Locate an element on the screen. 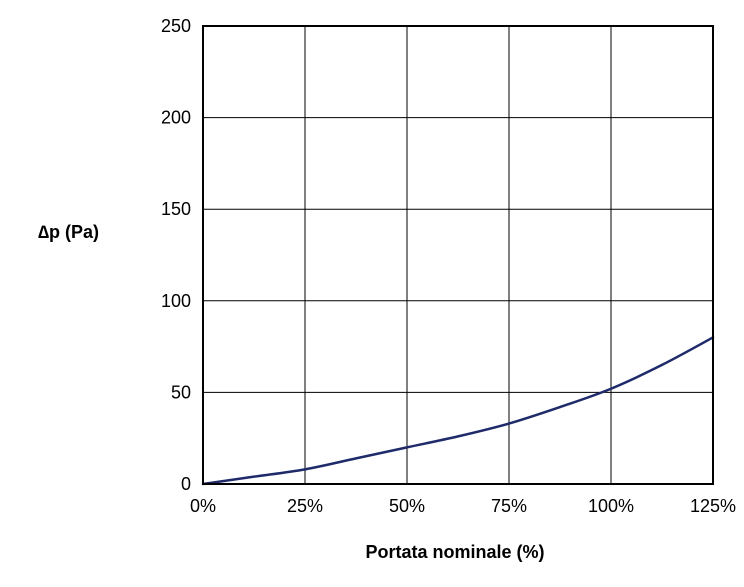 The image size is (744, 587). x-tick-label: 125% is located at coordinates (713, 506).